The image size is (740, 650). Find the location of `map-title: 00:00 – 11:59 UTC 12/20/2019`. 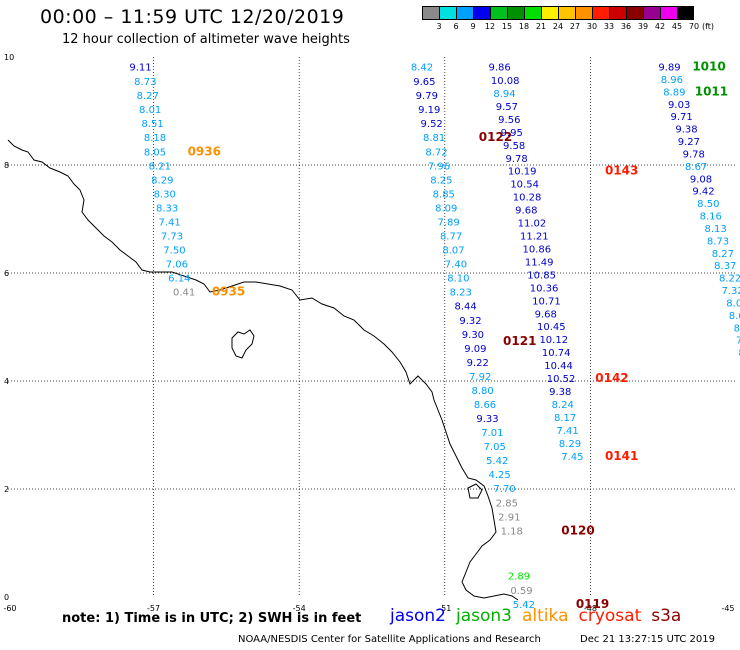

map-title: 00:00 – 11:59 UTC 12/20/2019 is located at coordinates (192, 17).